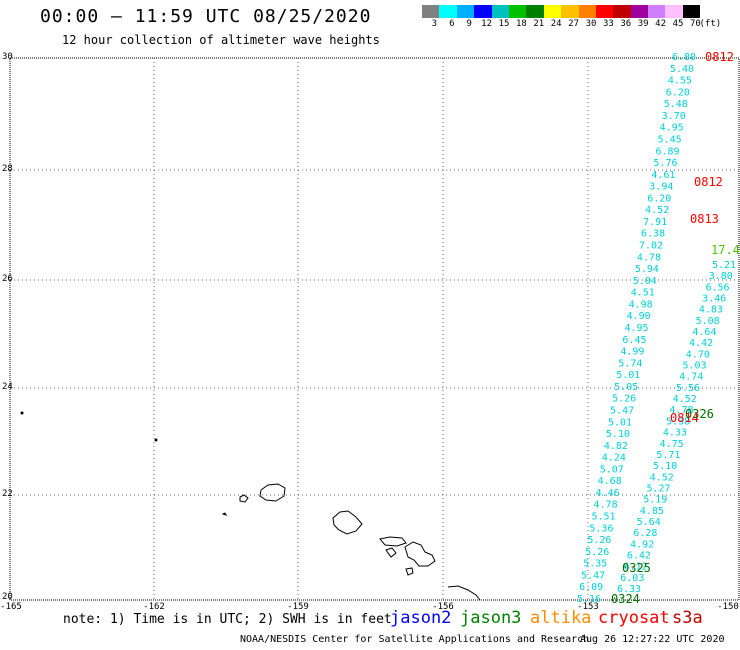 The image size is (740, 650). I want to click on wave-height-value: 4.24, so click(614, 458).